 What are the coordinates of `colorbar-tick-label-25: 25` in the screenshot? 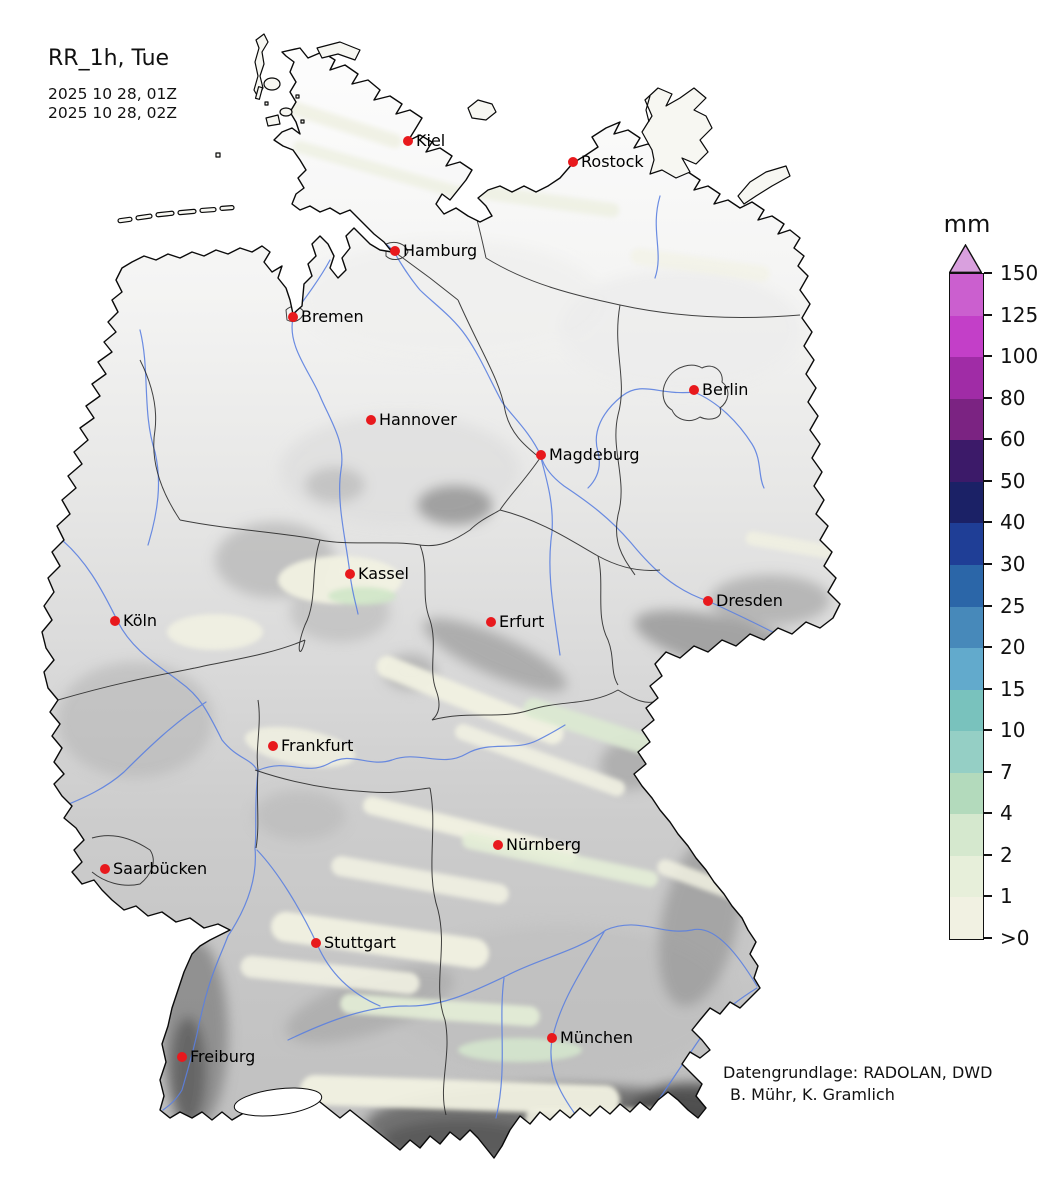 It's located at (1013, 605).